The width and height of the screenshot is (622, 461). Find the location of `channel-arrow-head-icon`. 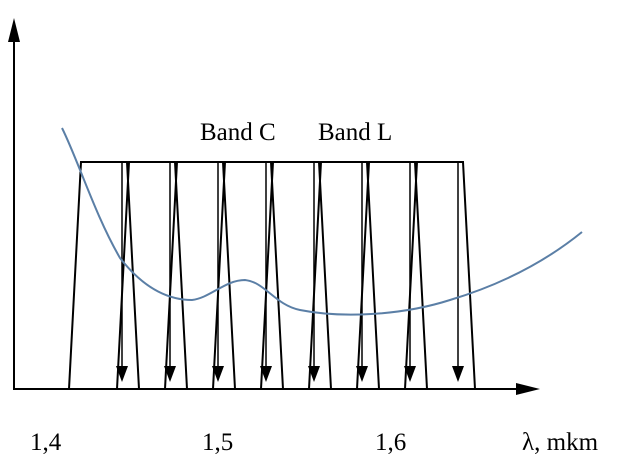

channel-arrow-head-icon is located at coordinates (458, 374).